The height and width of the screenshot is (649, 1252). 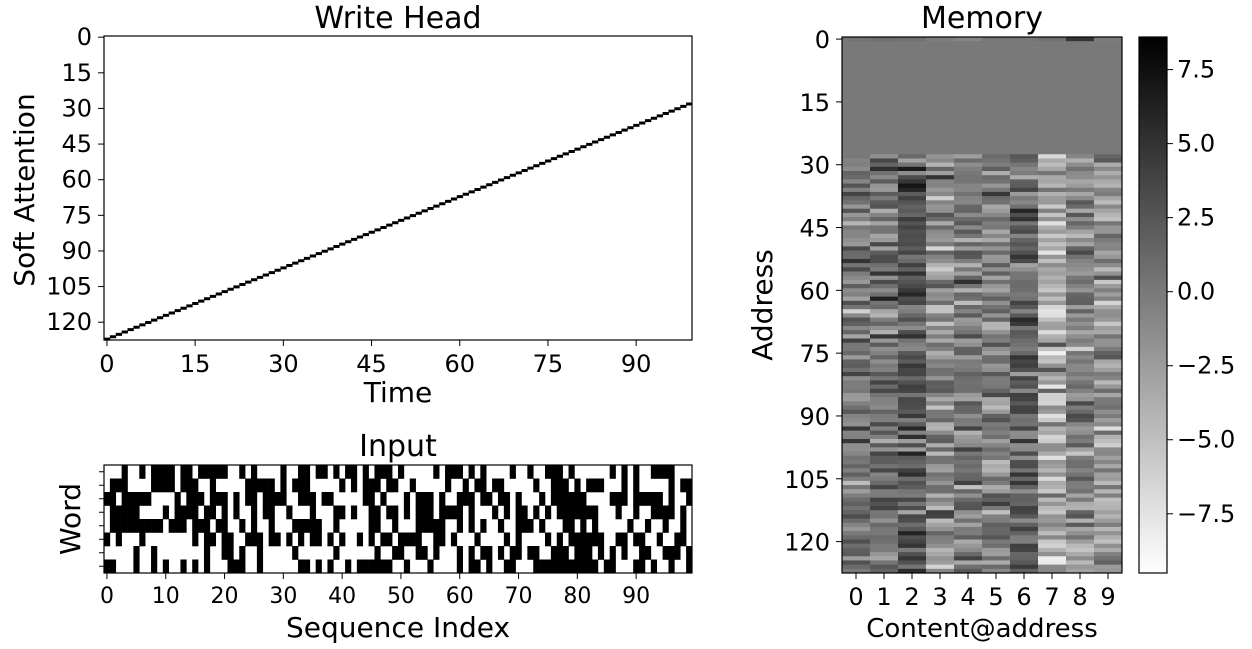 I want to click on x-tick-label: 1, so click(x=883, y=597).